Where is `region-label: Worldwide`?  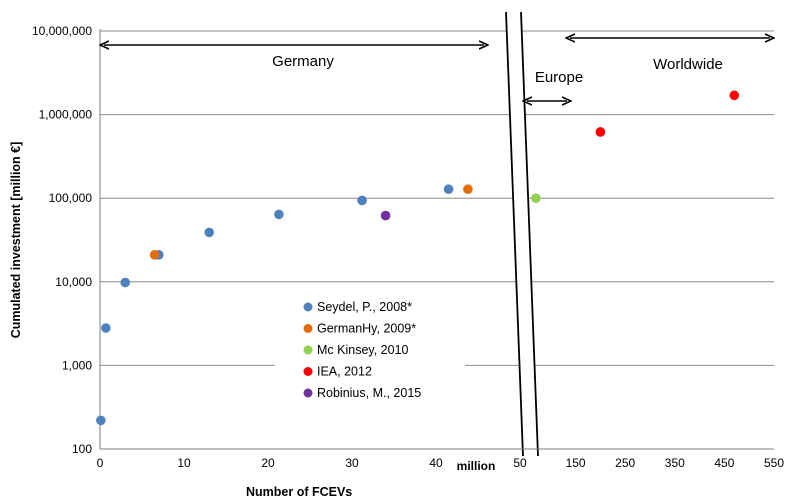 region-label: Worldwide is located at coordinates (688, 64).